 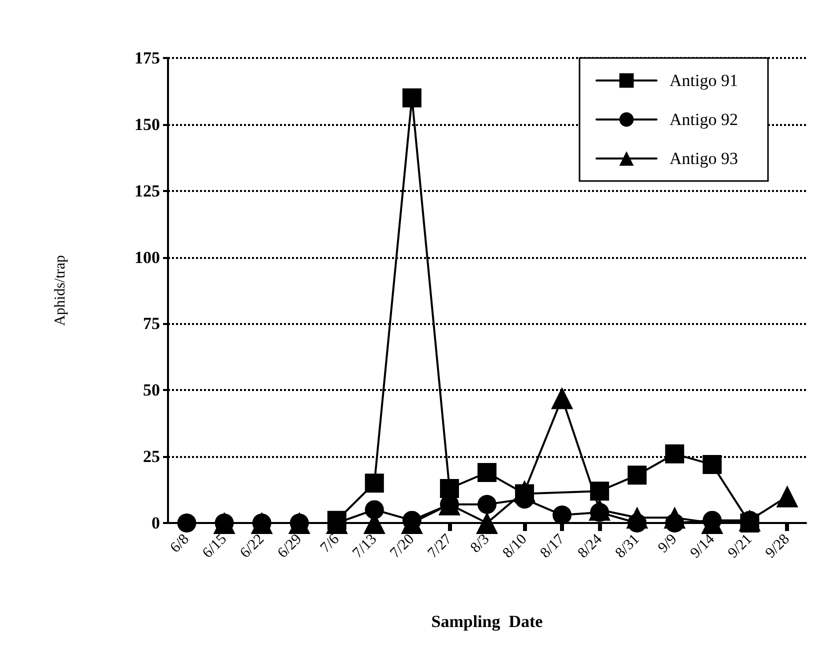 What do you see at coordinates (147, 257) in the screenshot?
I see `y-tick-label: 100` at bounding box center [147, 257].